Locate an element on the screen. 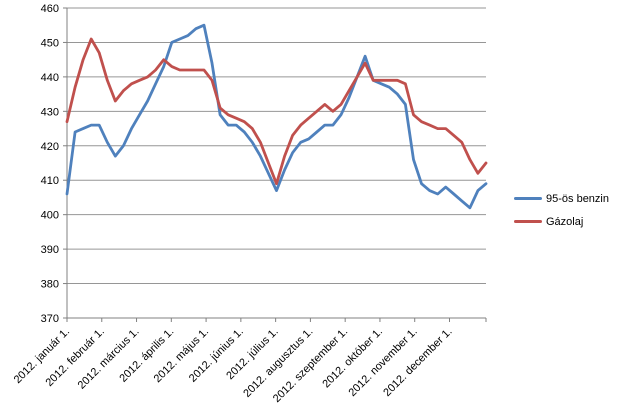 The width and height of the screenshot is (624, 416). gazolaj-line-swatch-icon is located at coordinates (528, 221).